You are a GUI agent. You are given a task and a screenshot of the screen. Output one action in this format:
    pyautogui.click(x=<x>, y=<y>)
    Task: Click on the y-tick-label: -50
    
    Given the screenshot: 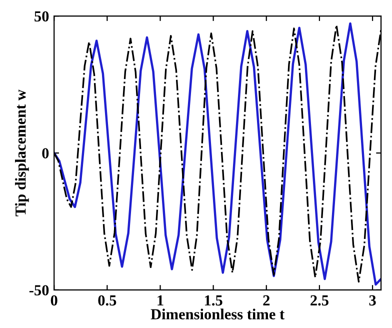 What is the action you would take?
    pyautogui.click(x=39, y=290)
    